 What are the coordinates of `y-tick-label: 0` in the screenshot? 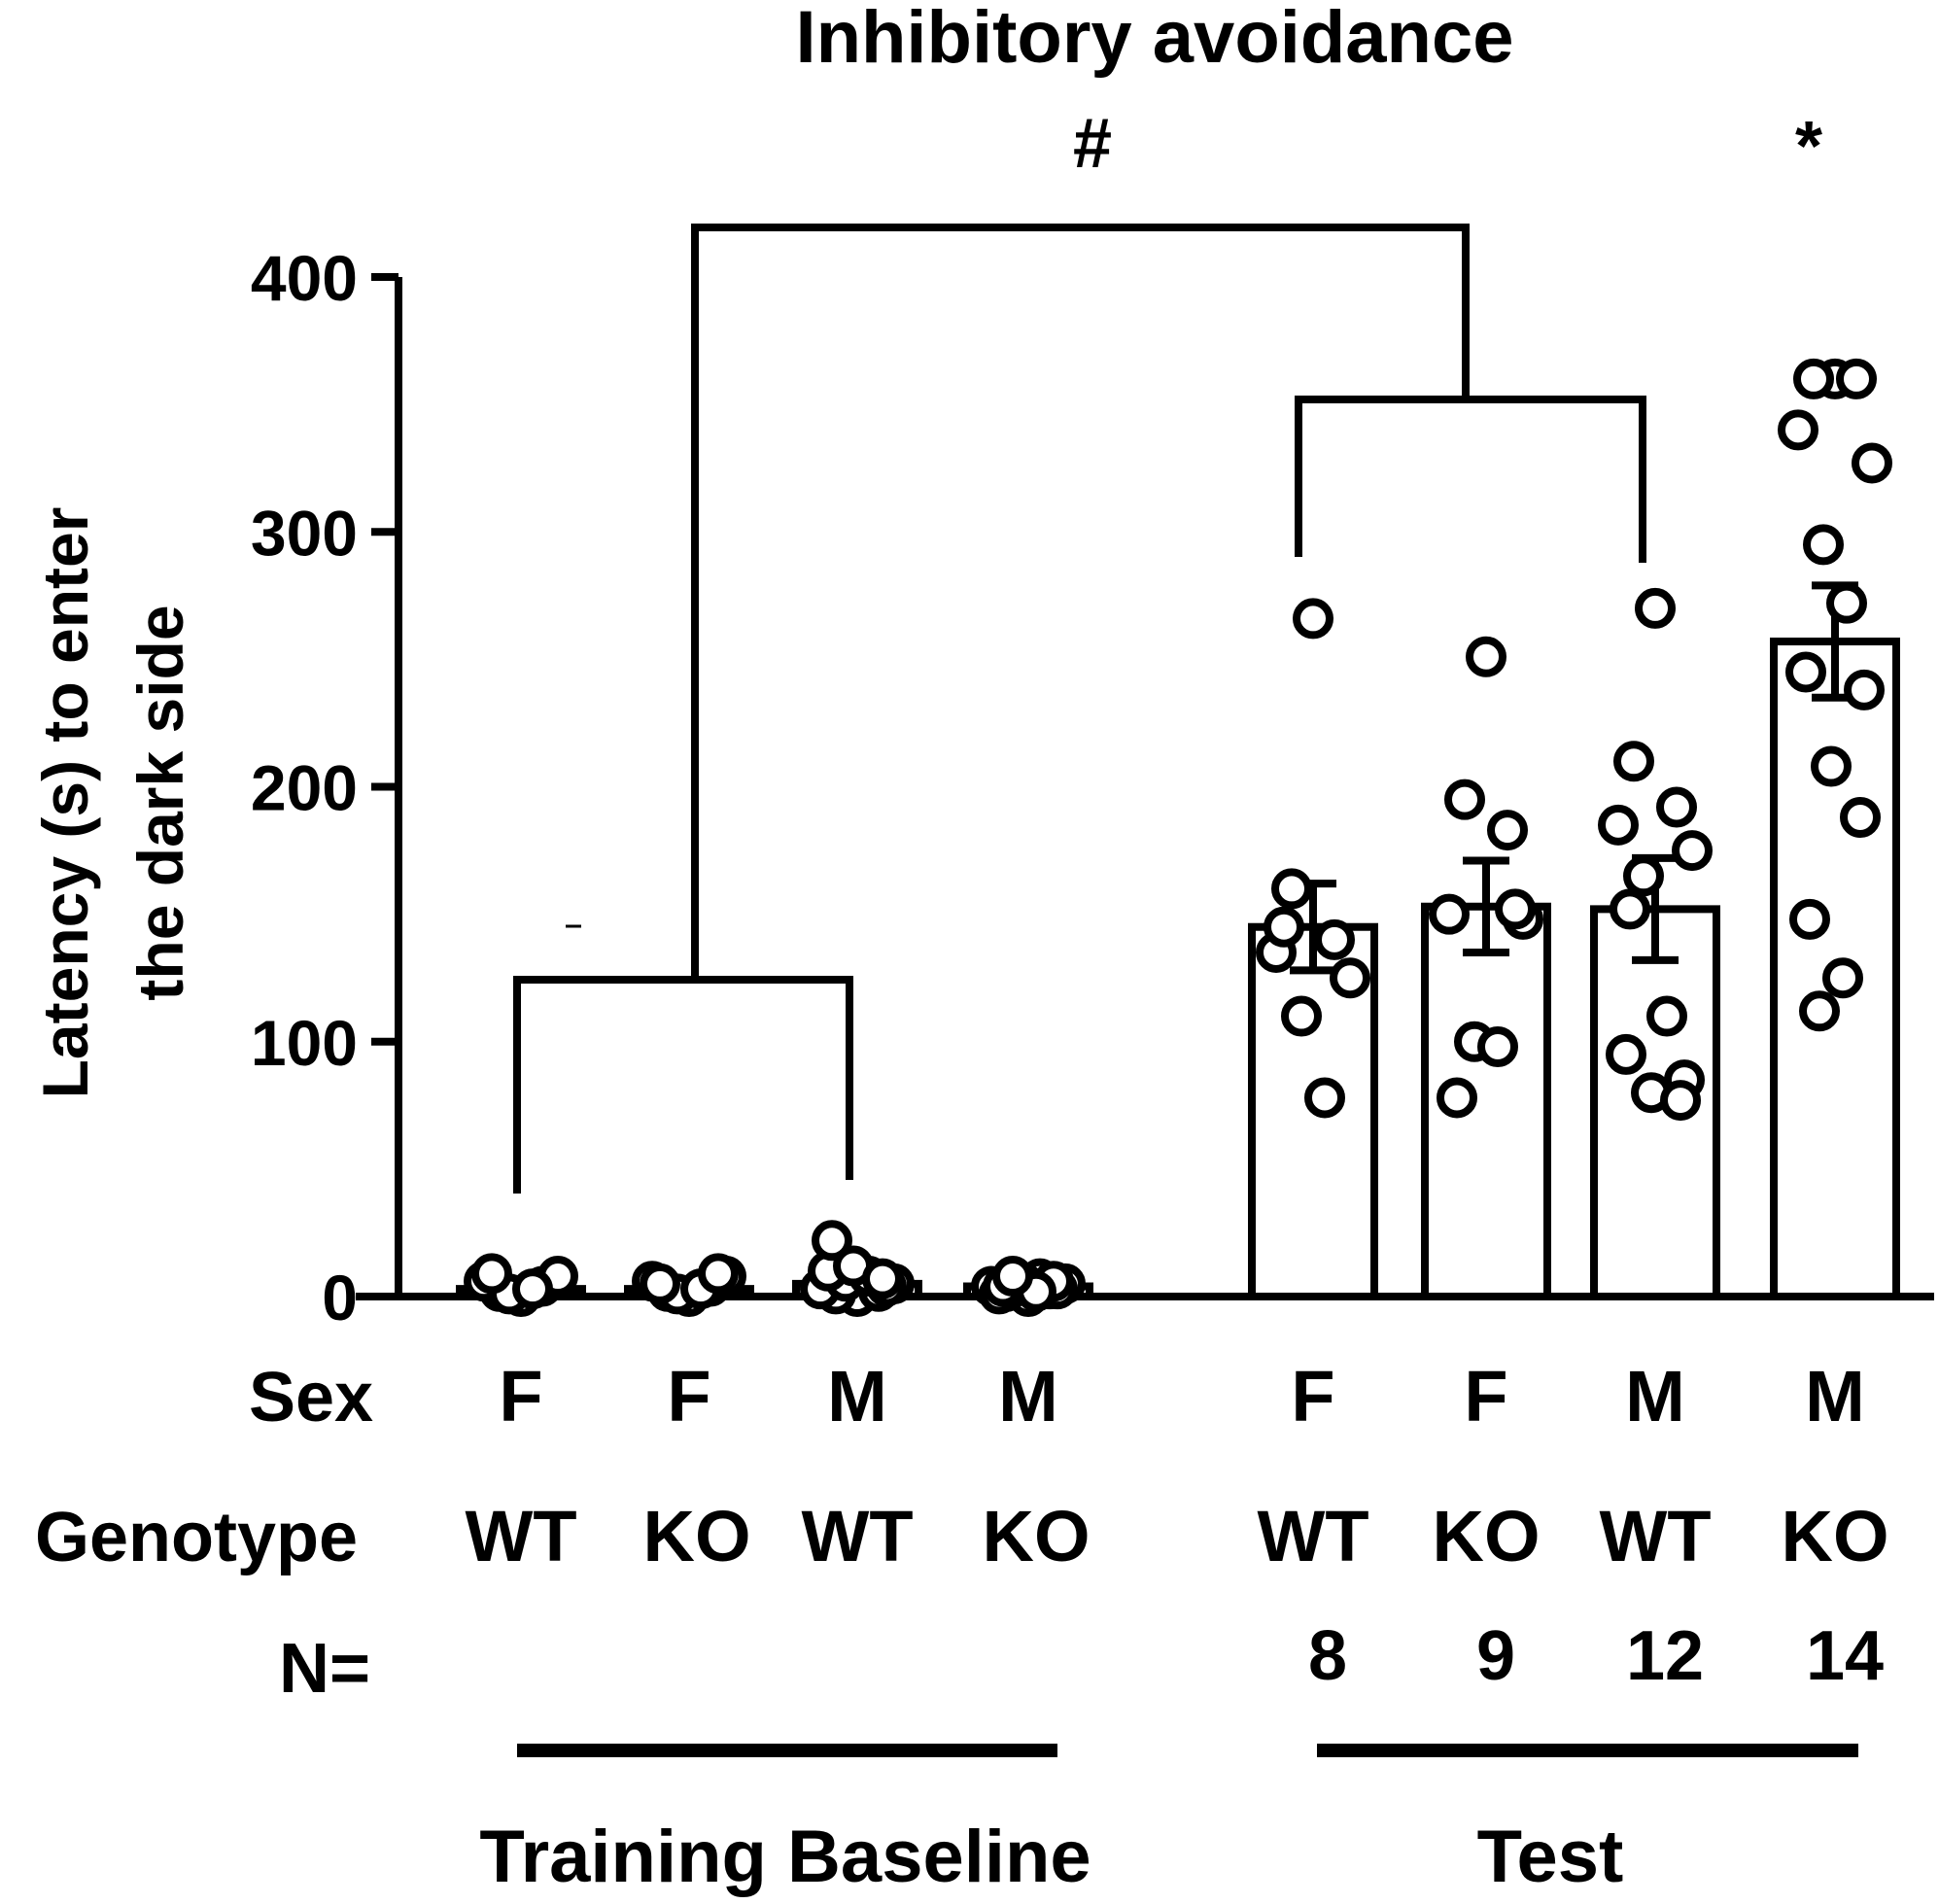 It's located at (340, 1297).